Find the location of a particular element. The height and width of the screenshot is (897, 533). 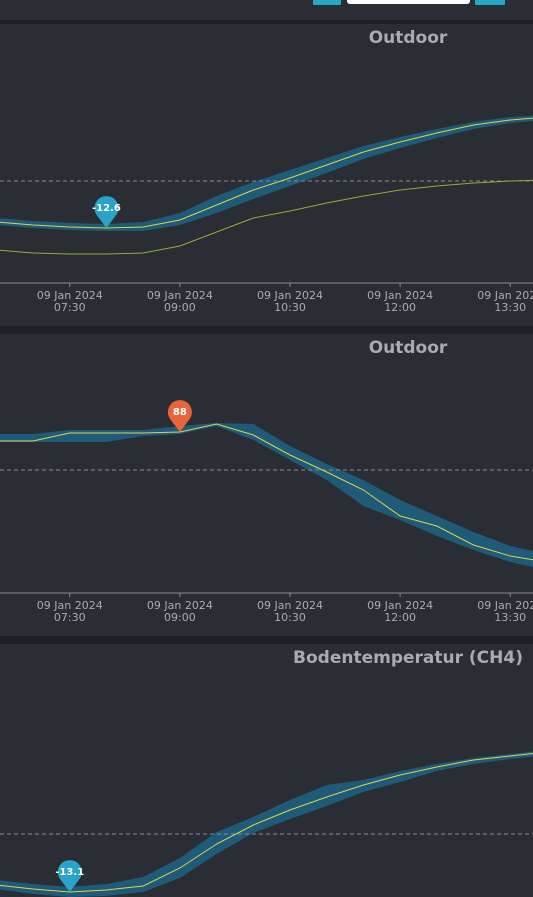

range-band is located at coordinates (266, 173).